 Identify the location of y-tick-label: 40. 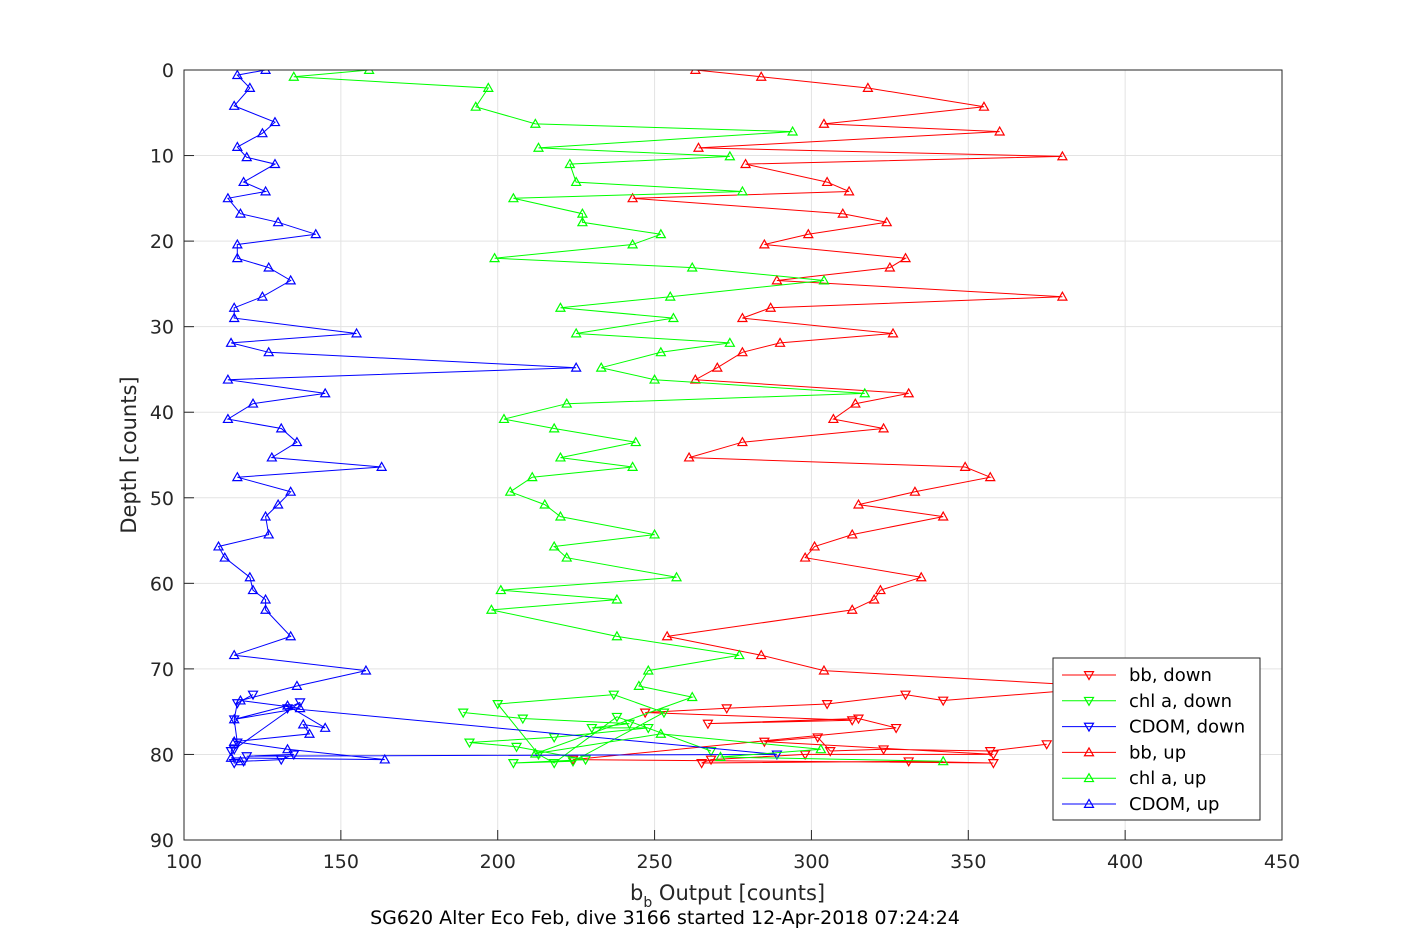
(162, 413).